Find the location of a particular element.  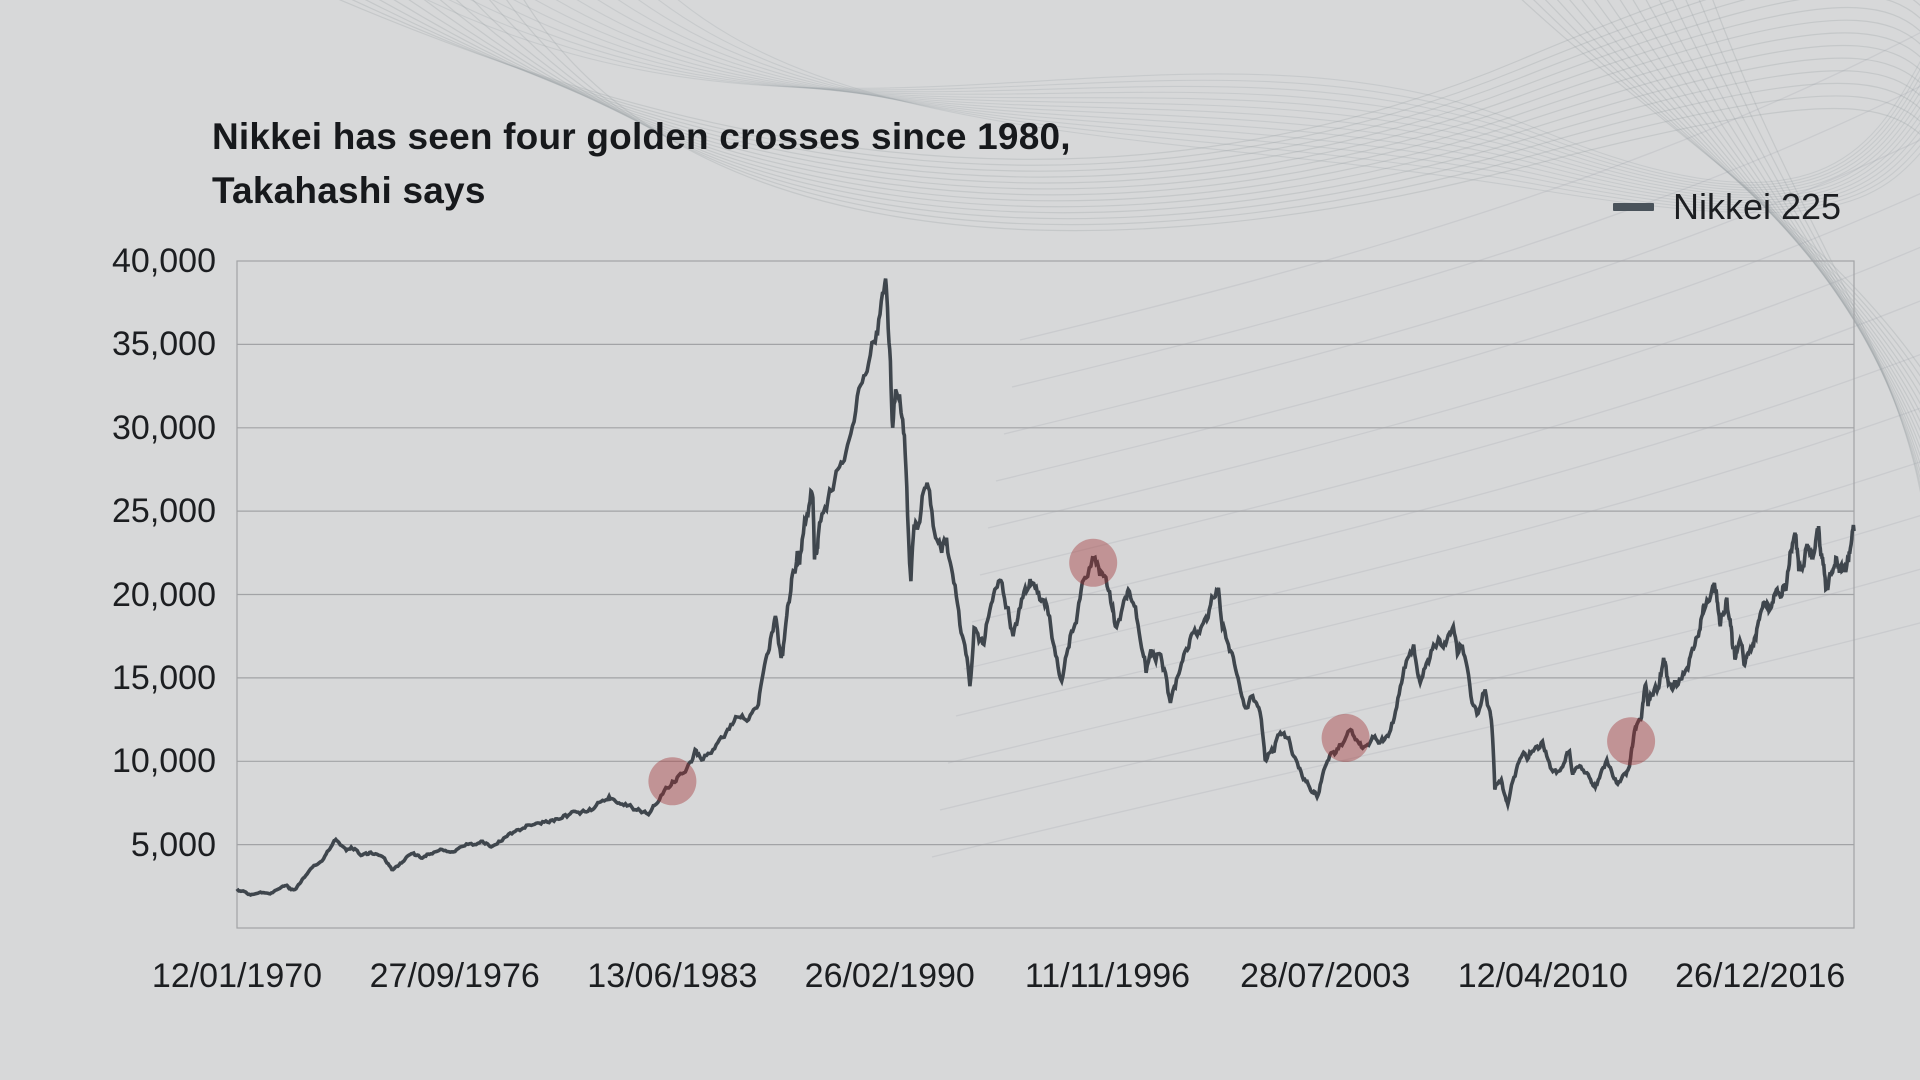

chart-title-line-2: Takahashi says is located at coordinates (349, 190).